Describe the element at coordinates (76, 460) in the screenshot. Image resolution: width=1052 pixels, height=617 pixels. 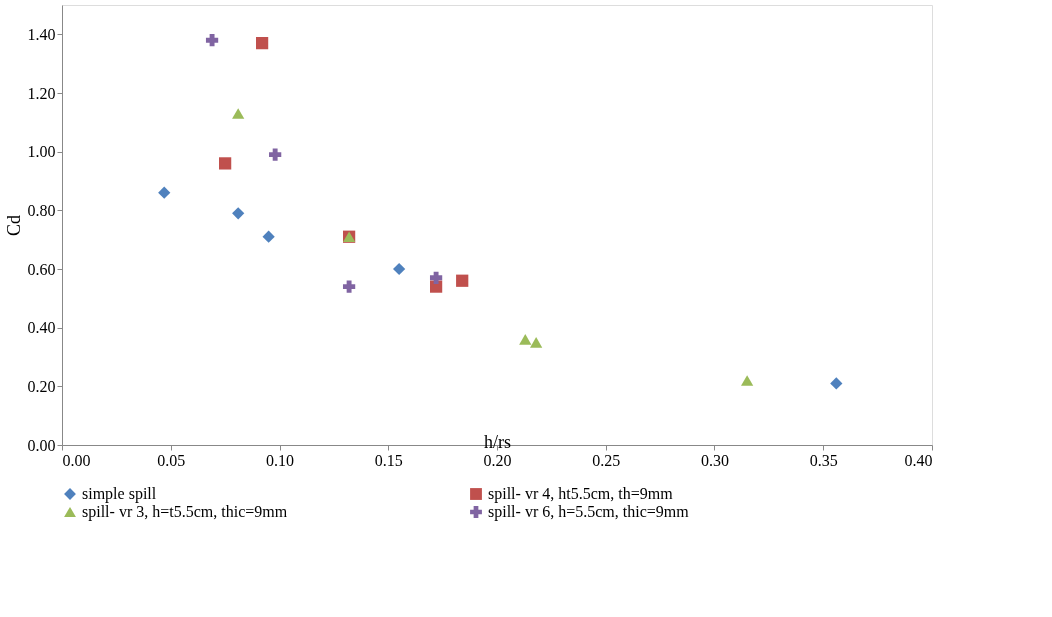
I see `x-tick-label: 0.00` at that location.